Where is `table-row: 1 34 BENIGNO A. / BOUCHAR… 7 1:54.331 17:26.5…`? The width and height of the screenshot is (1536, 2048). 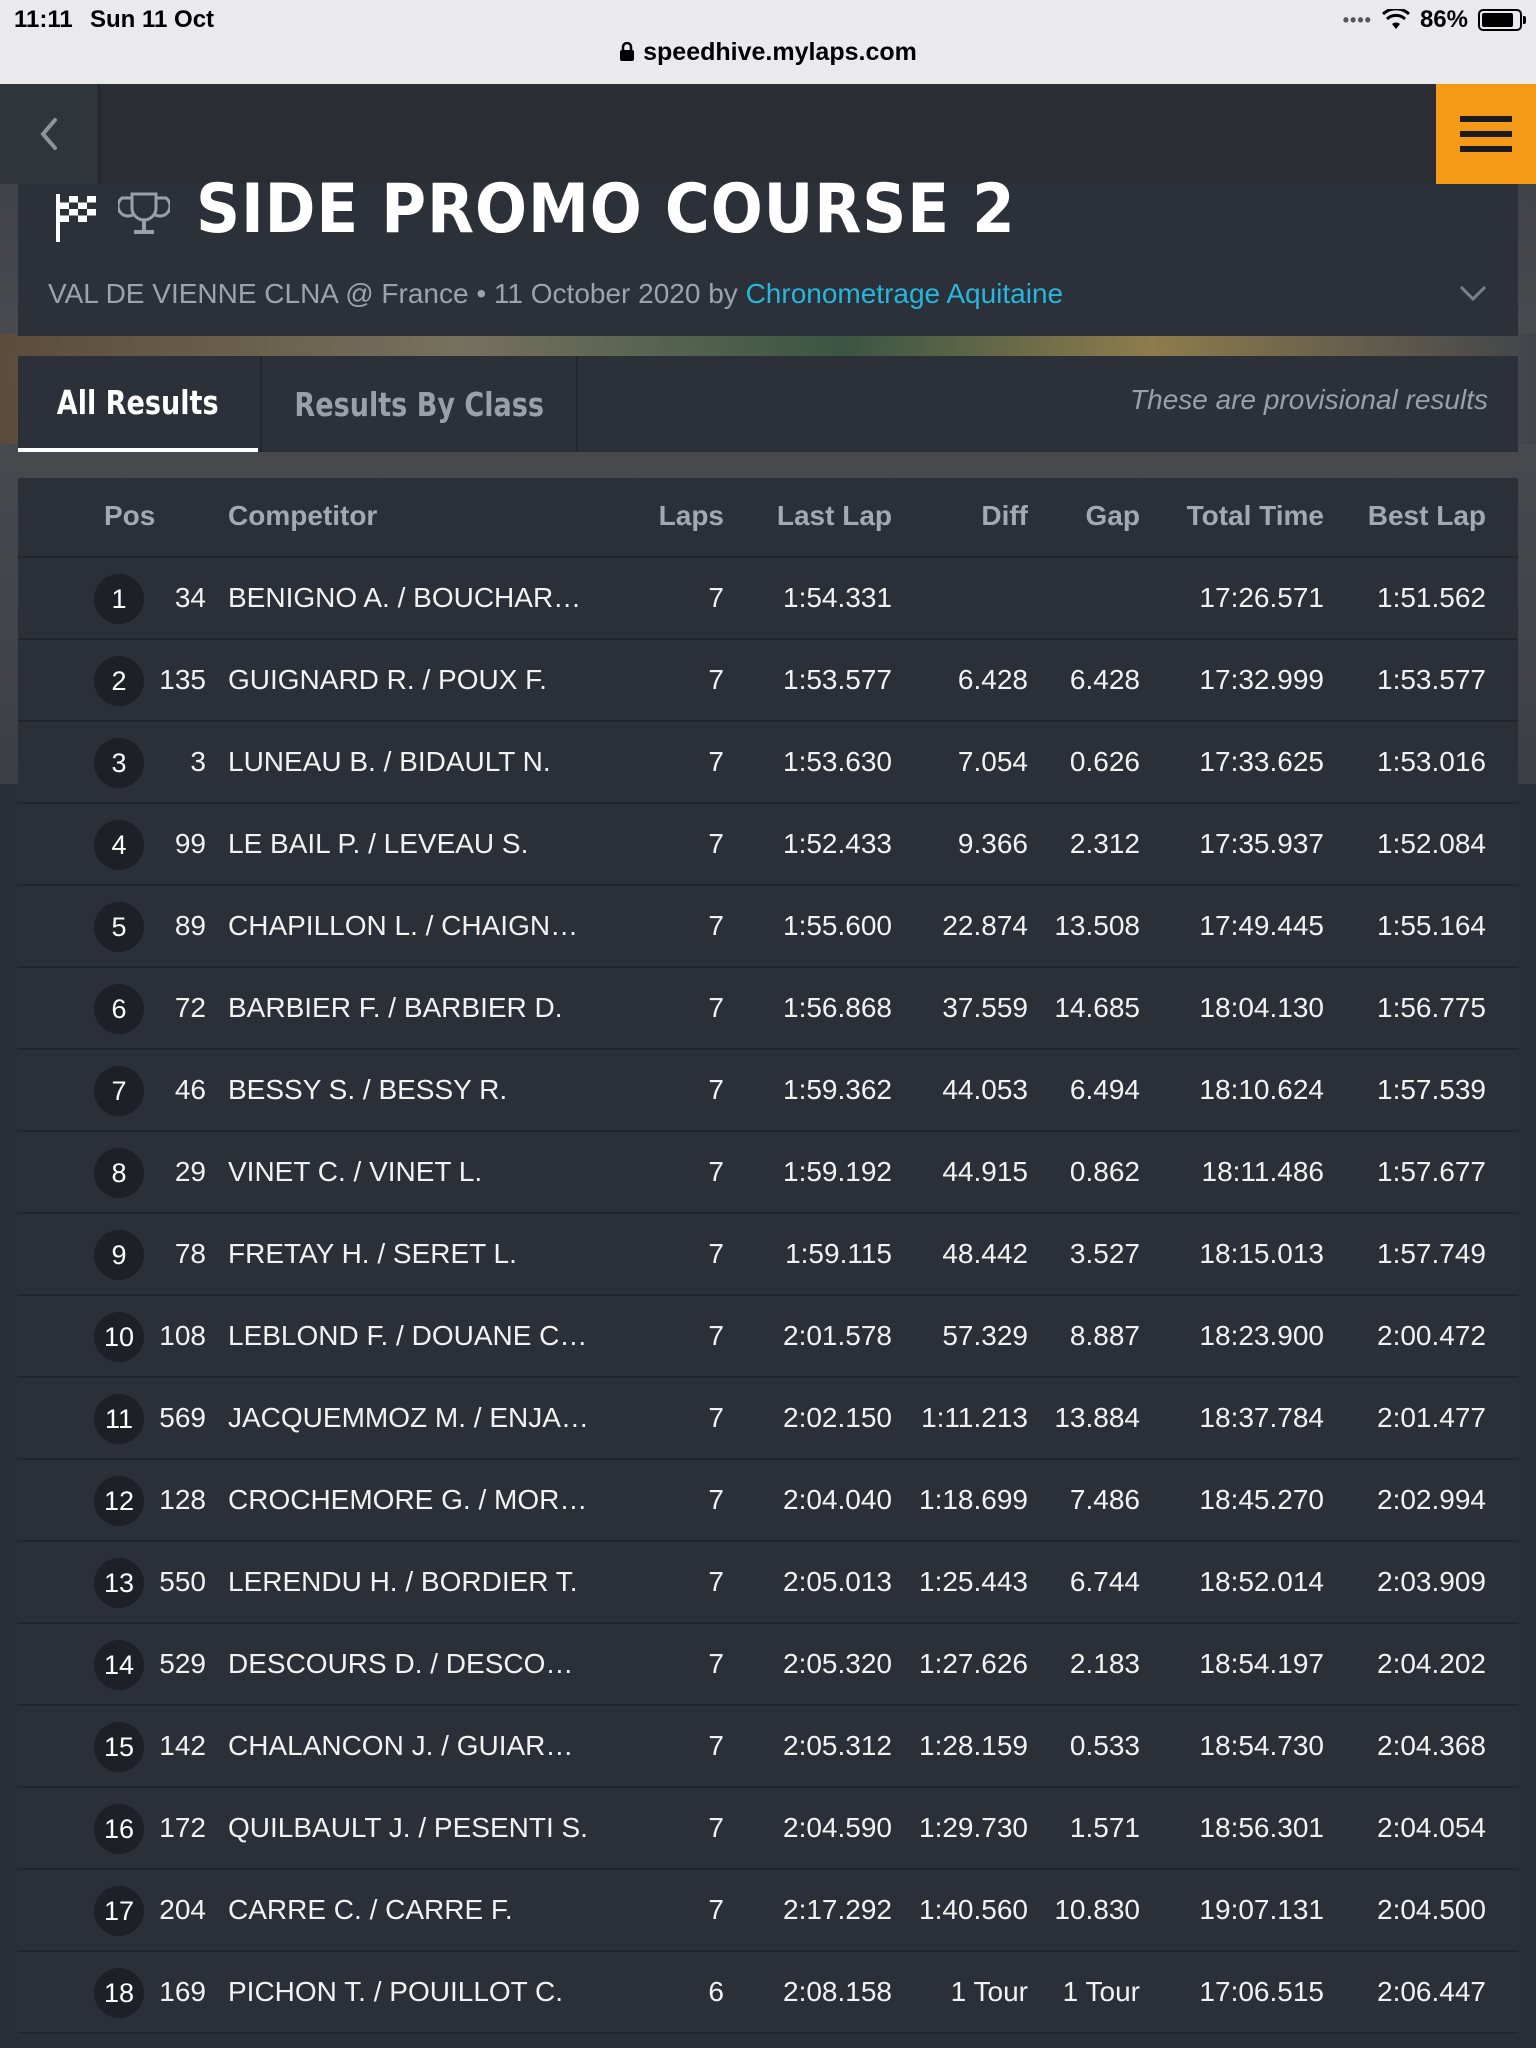
table-row: 1 34 BENIGNO A. / BOUCHAR… 7 1:54.331 17:26.5… is located at coordinates (768, 599).